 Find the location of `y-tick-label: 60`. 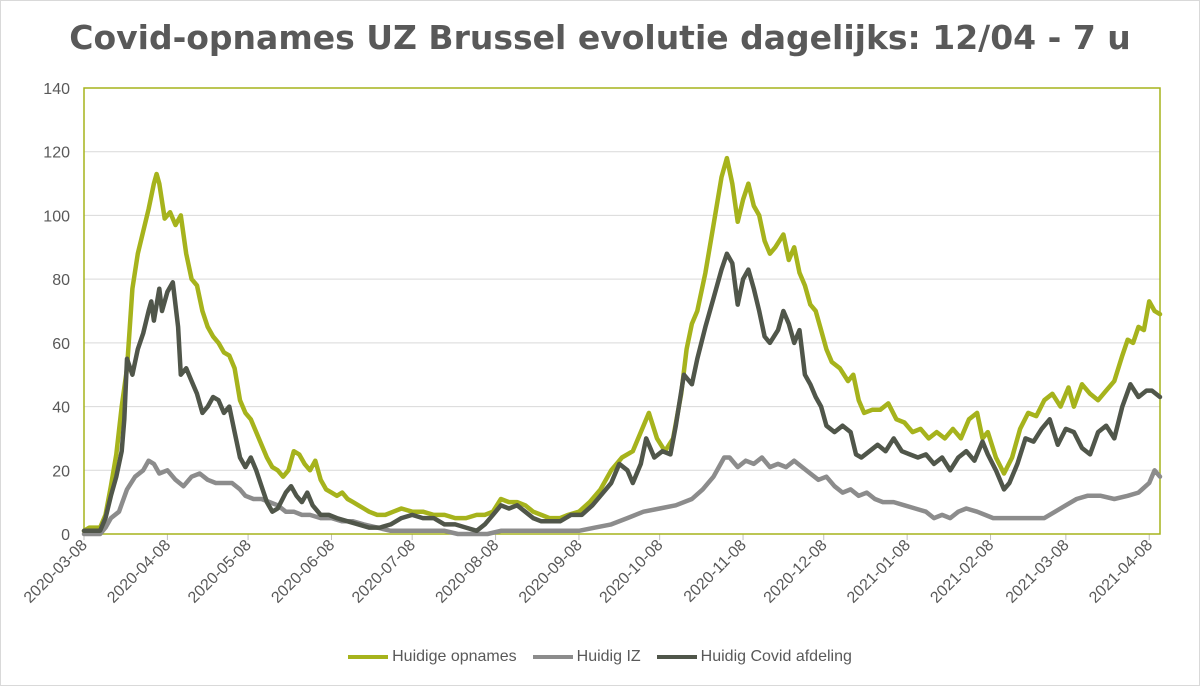

y-tick-label: 60 is located at coordinates (61, 344).